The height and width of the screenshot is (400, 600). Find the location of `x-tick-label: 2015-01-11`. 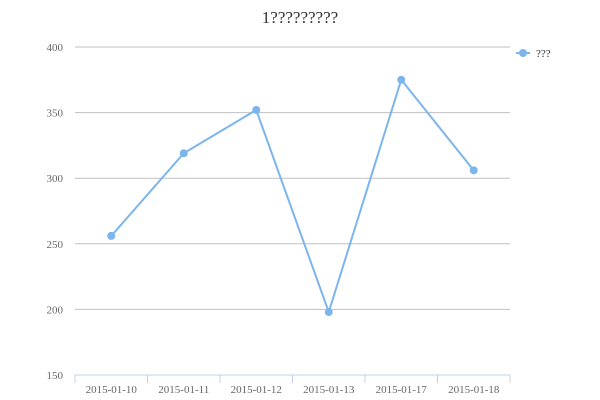

x-tick-label: 2015-01-11 is located at coordinates (183, 390).